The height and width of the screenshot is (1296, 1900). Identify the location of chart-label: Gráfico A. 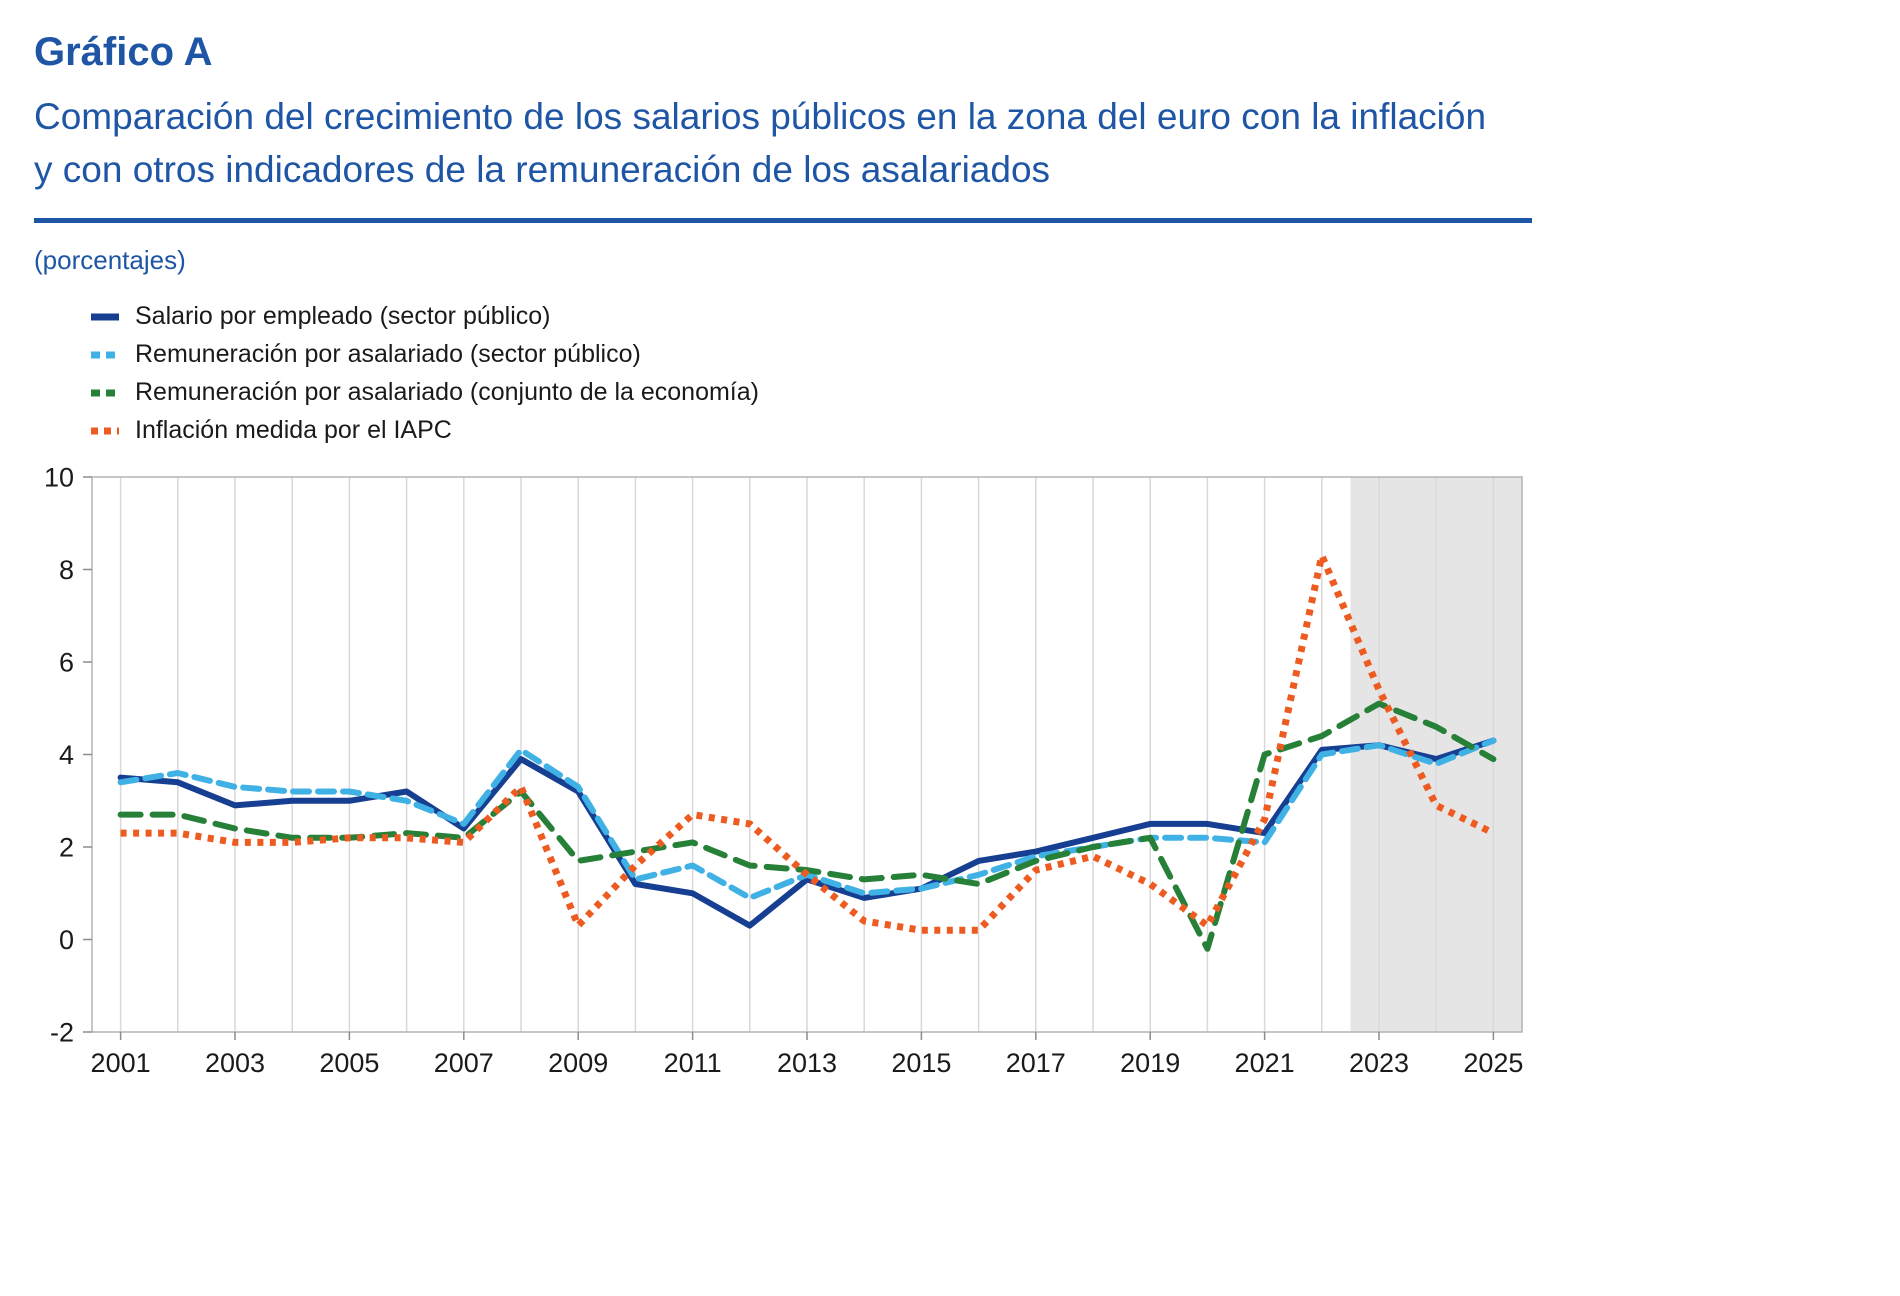
(123, 52).